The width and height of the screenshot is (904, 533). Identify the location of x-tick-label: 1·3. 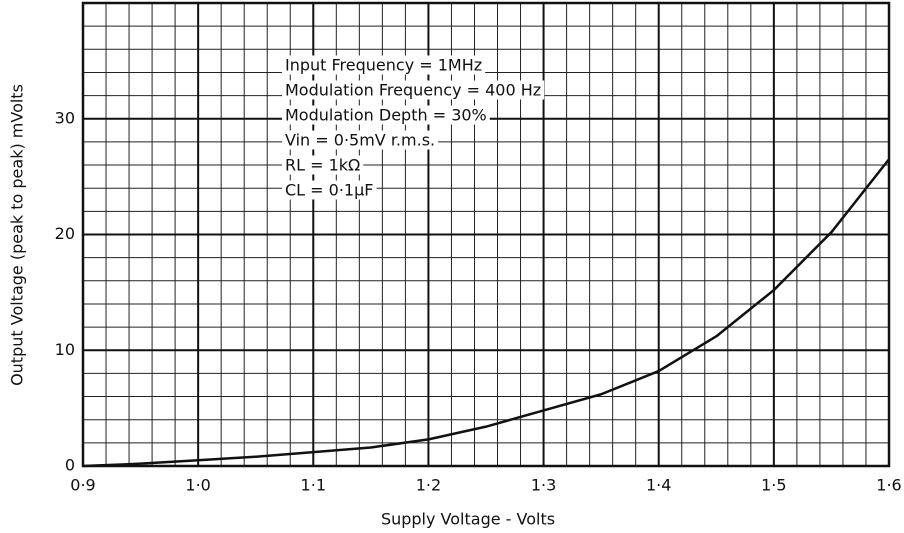
(543, 485).